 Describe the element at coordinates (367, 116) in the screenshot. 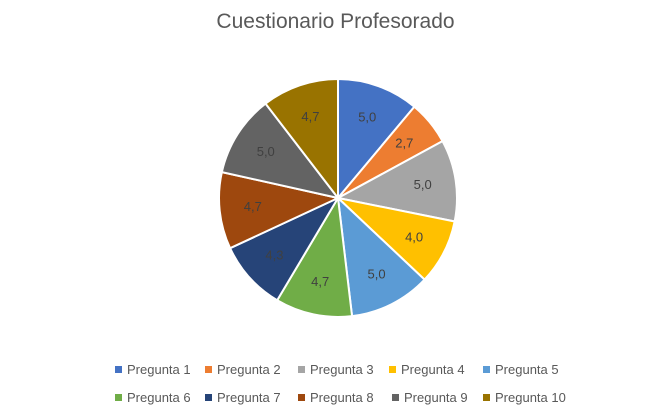

I see `data-label-1: 5,0` at that location.